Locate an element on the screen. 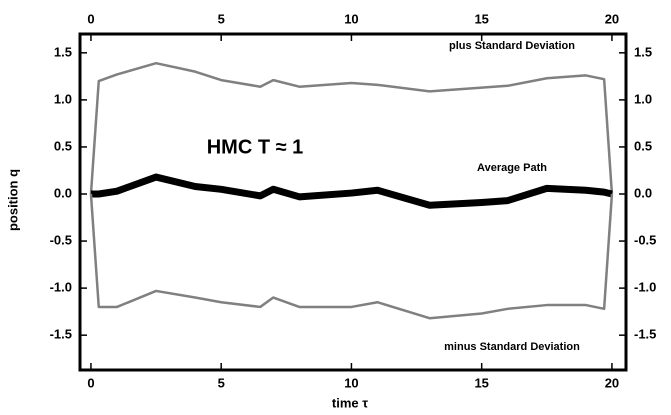  y-axis-label: position q is located at coordinates (12, 200).